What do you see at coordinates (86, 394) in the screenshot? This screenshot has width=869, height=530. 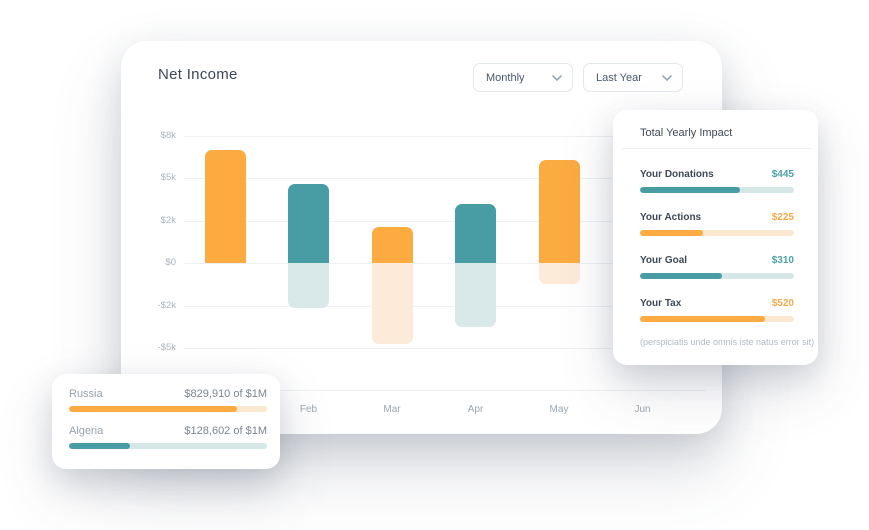 I see `country-label: Russia` at bounding box center [86, 394].